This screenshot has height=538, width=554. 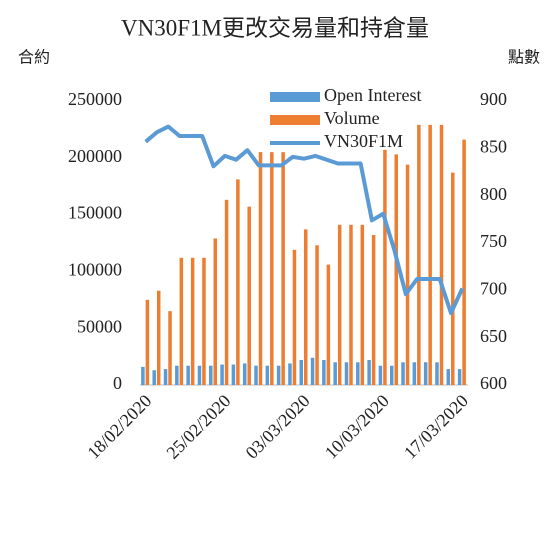 I want to click on y-tick-label: 150000, so click(x=95, y=213).